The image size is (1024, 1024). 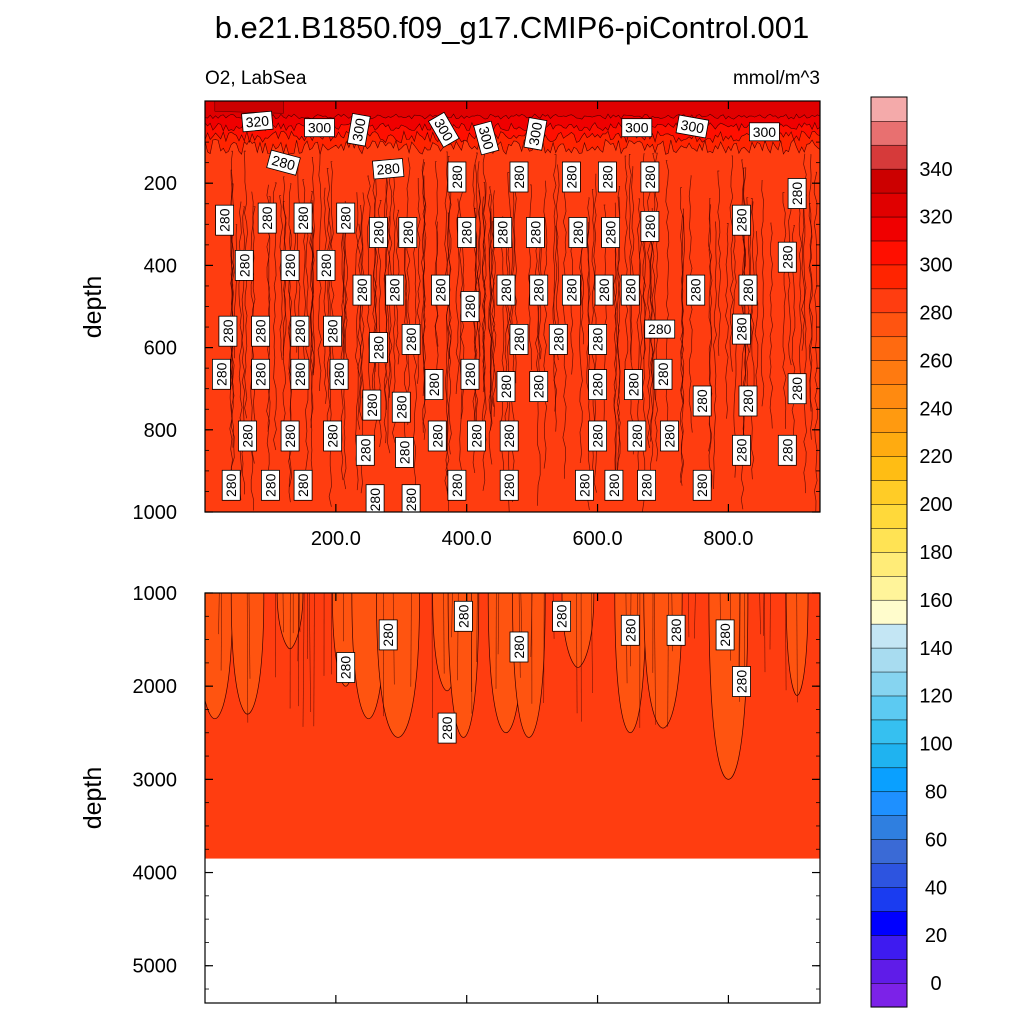 I want to click on colorbar-label: 140, so click(x=935, y=649).